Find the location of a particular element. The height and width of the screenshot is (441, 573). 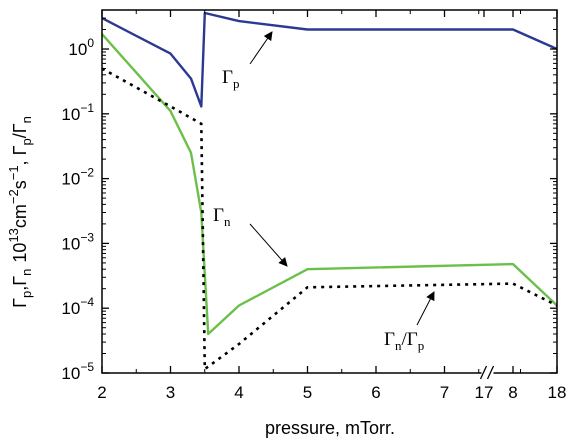

annotation-gamma-n-arrow is located at coordinates (268, 245).